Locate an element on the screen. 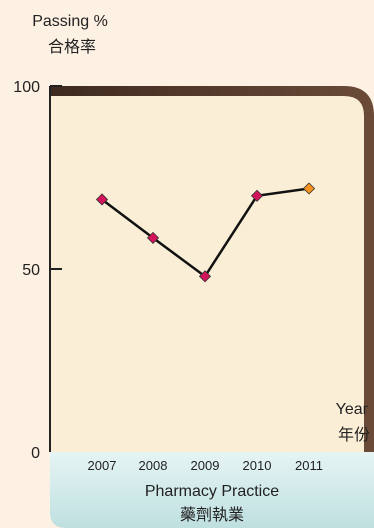  y-tick-label: 0 is located at coordinates (35, 453).